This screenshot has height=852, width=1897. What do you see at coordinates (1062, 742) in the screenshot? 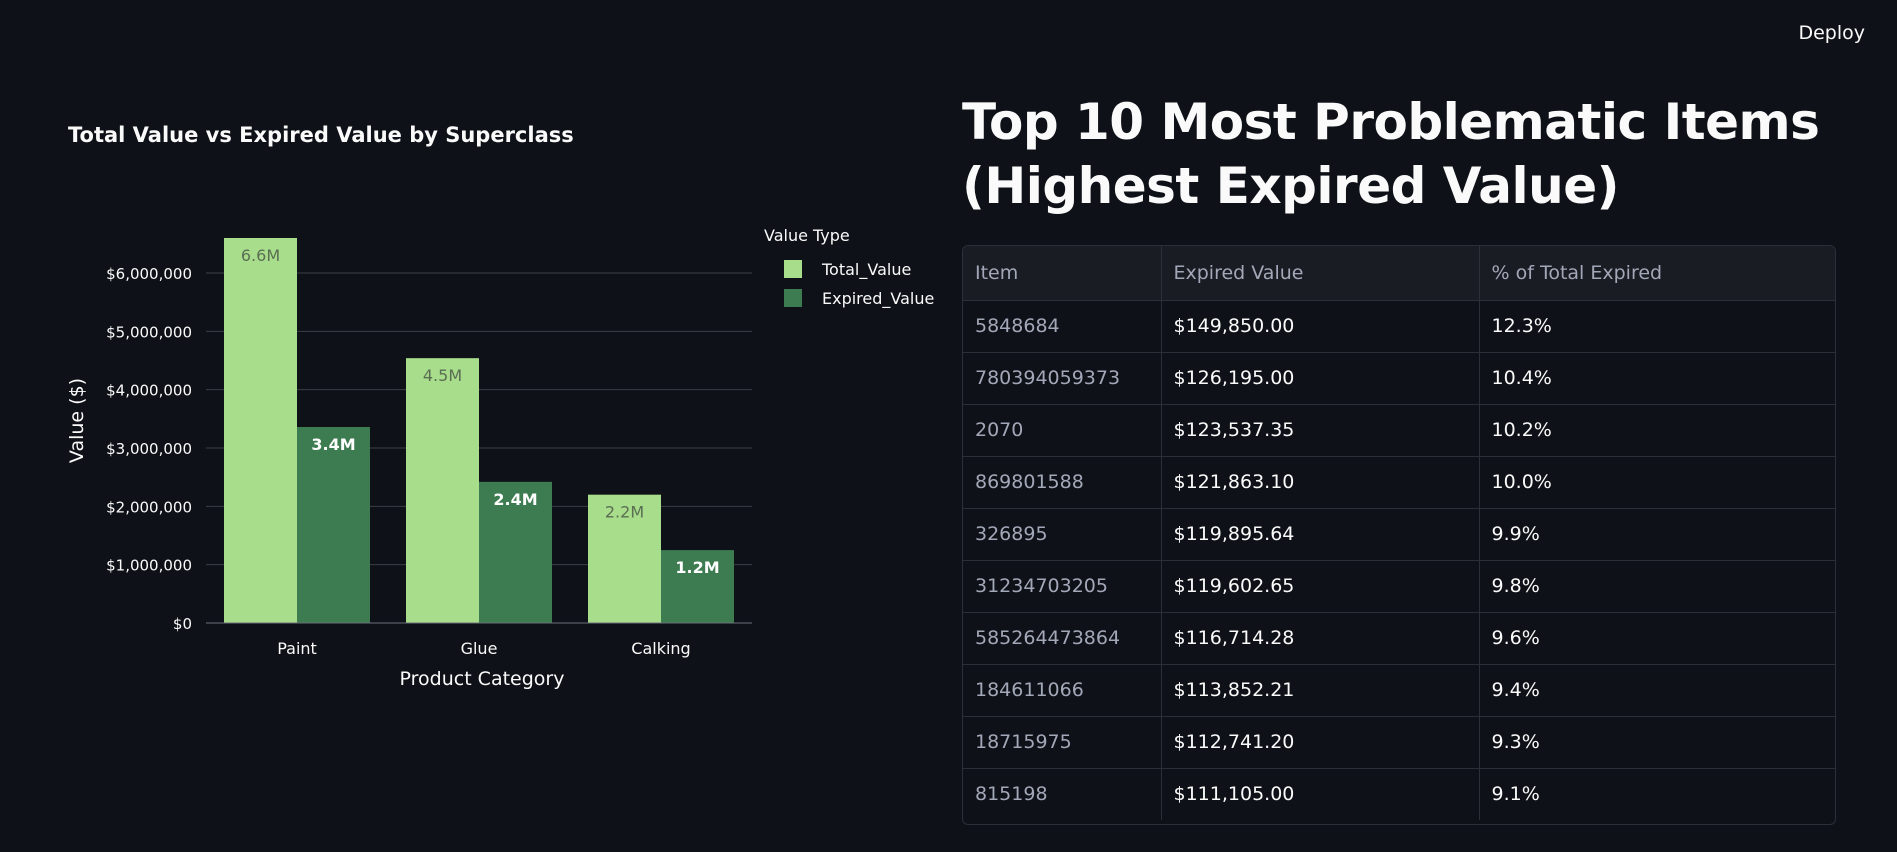
I see `cell-item: 18715975` at bounding box center [1062, 742].